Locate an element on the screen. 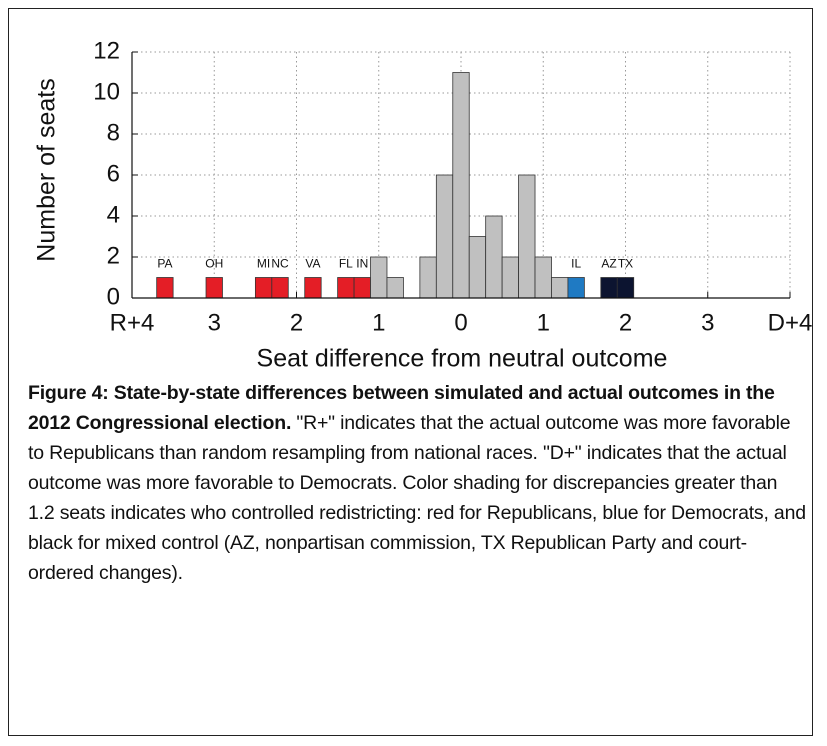 The image size is (827, 746). y-tick-label: 0 is located at coordinates (113, 296).